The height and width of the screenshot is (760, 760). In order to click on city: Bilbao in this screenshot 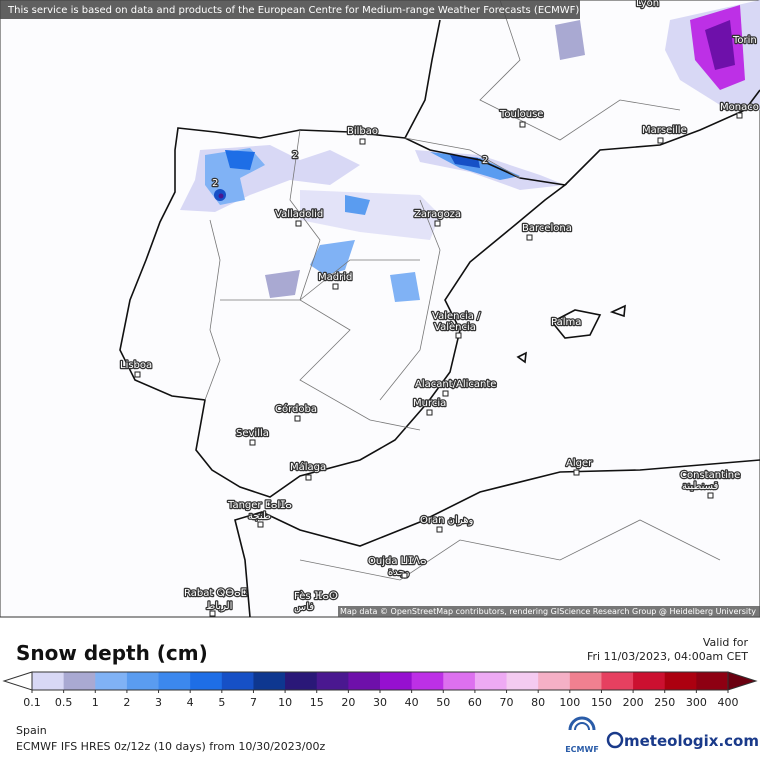, I will do `click(362, 131)`.